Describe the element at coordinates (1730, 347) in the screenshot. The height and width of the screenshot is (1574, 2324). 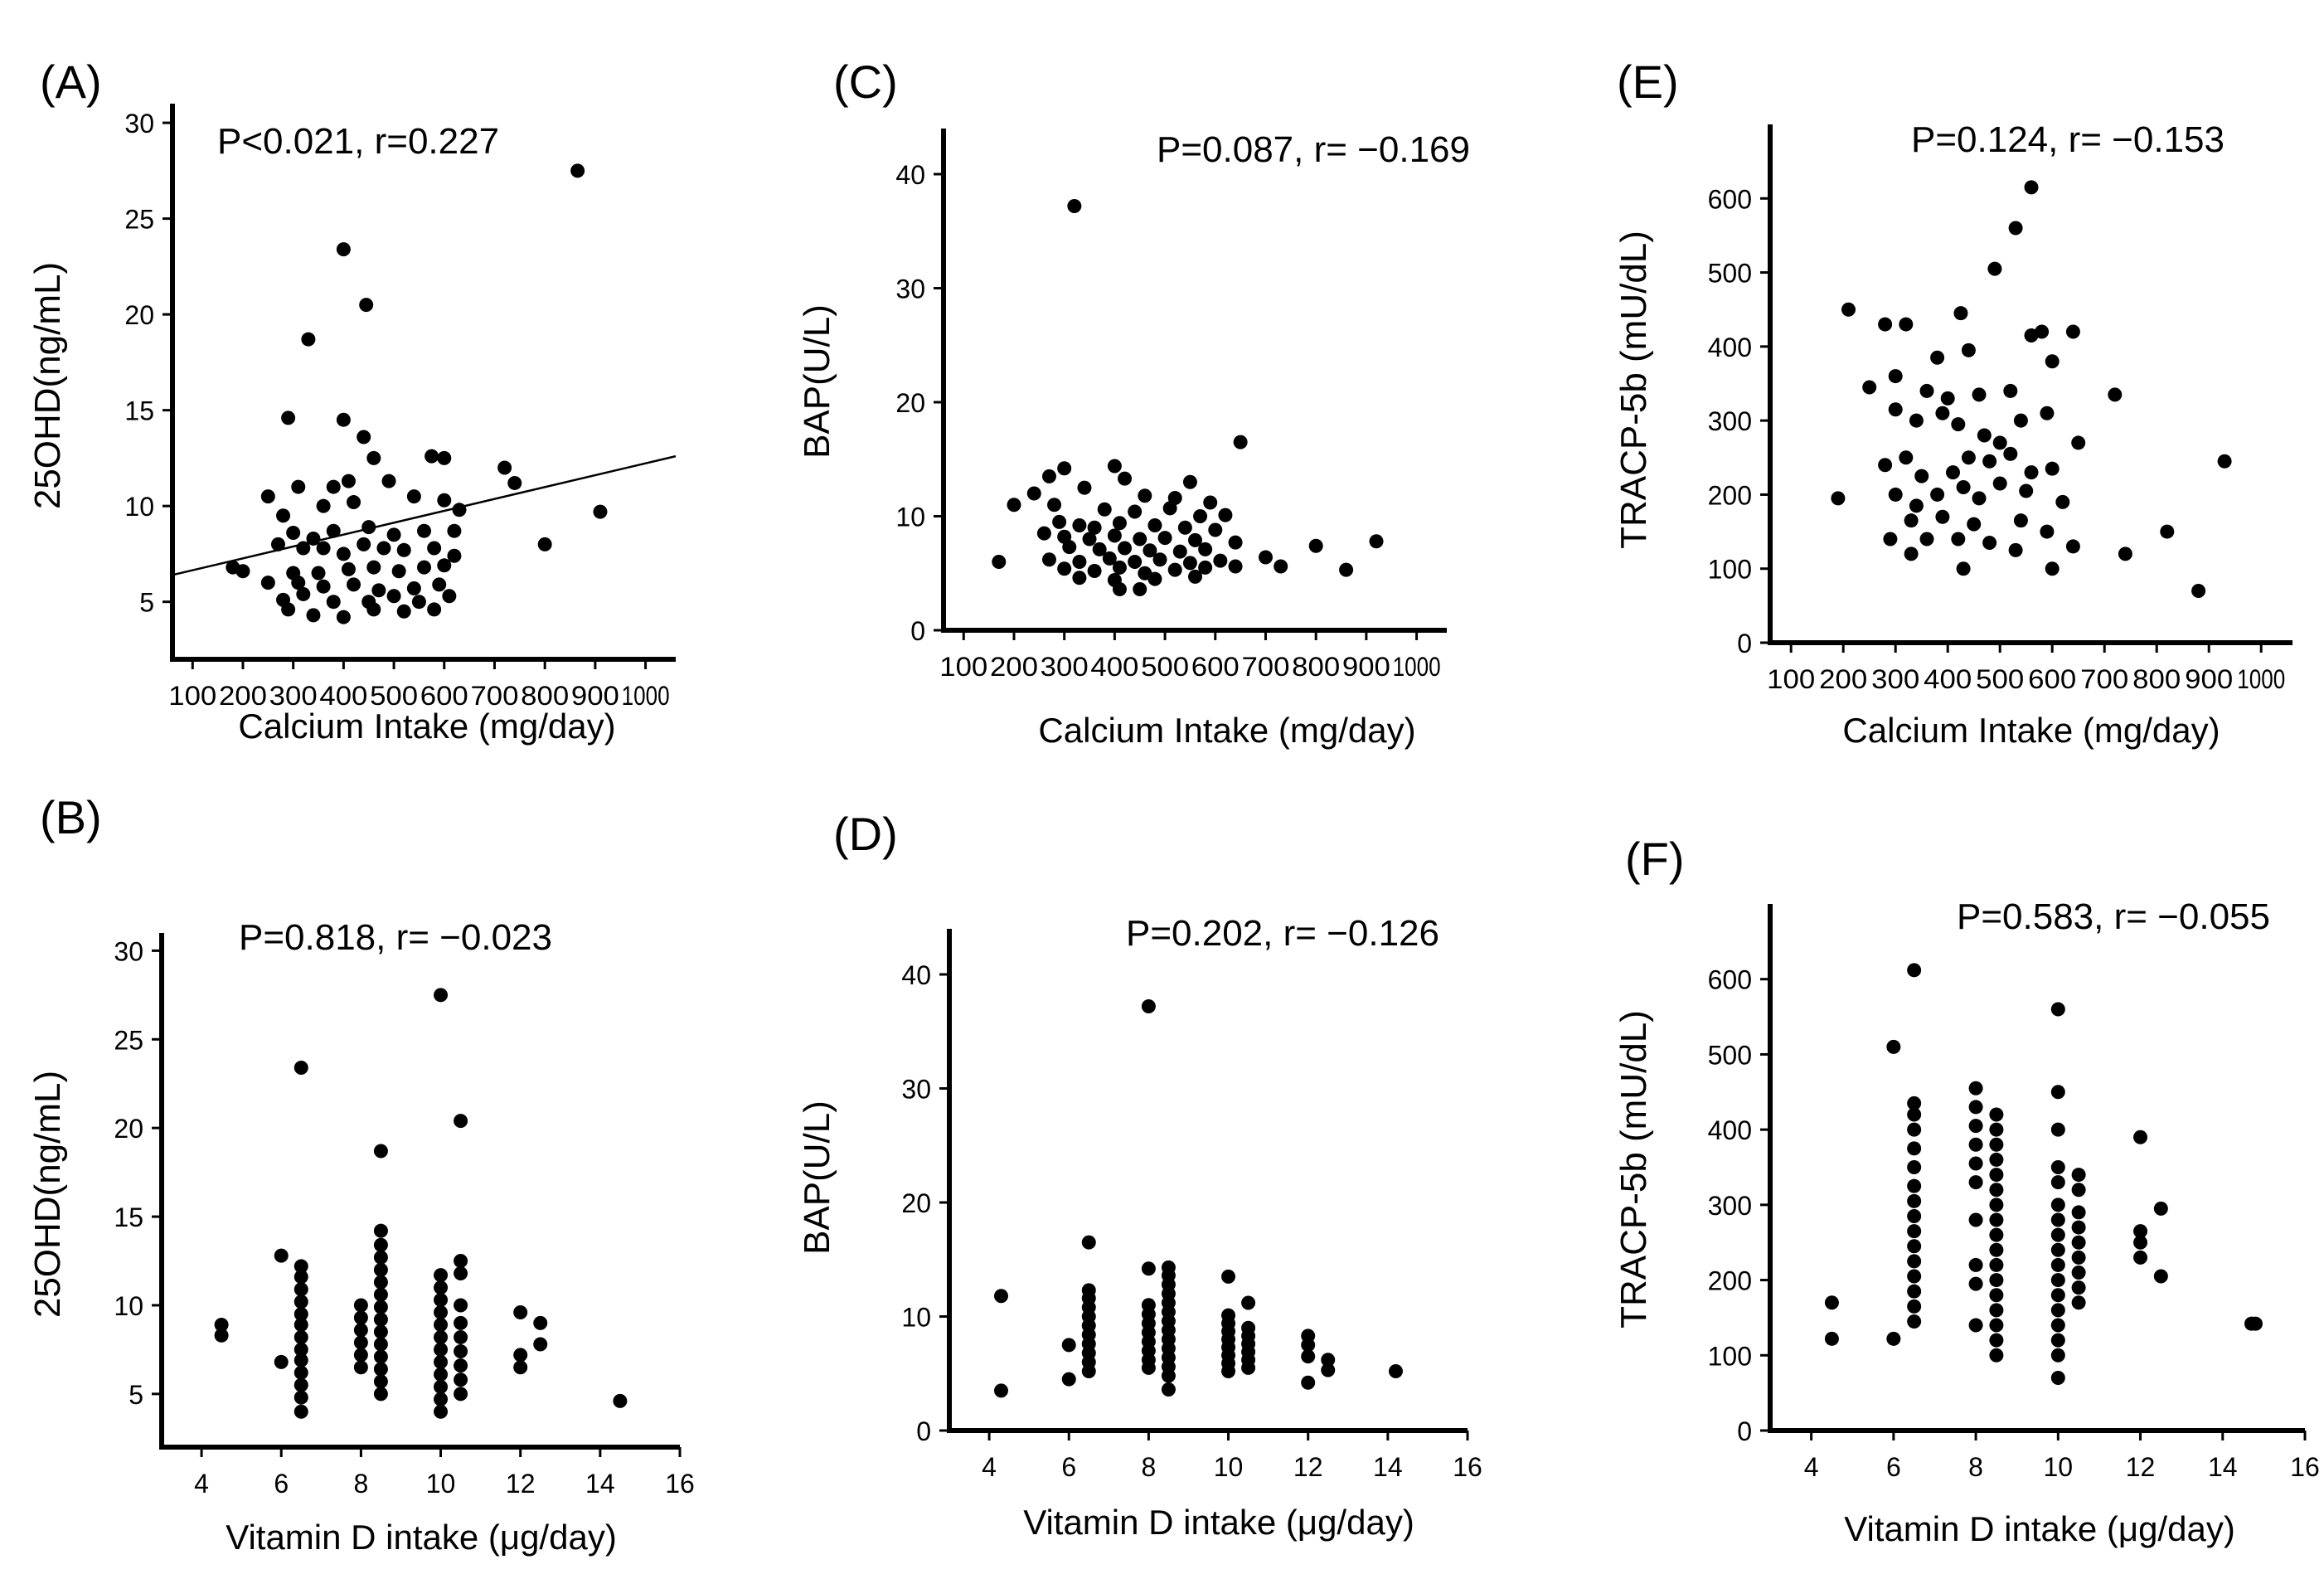
I see `y-tick-label: 400` at that location.